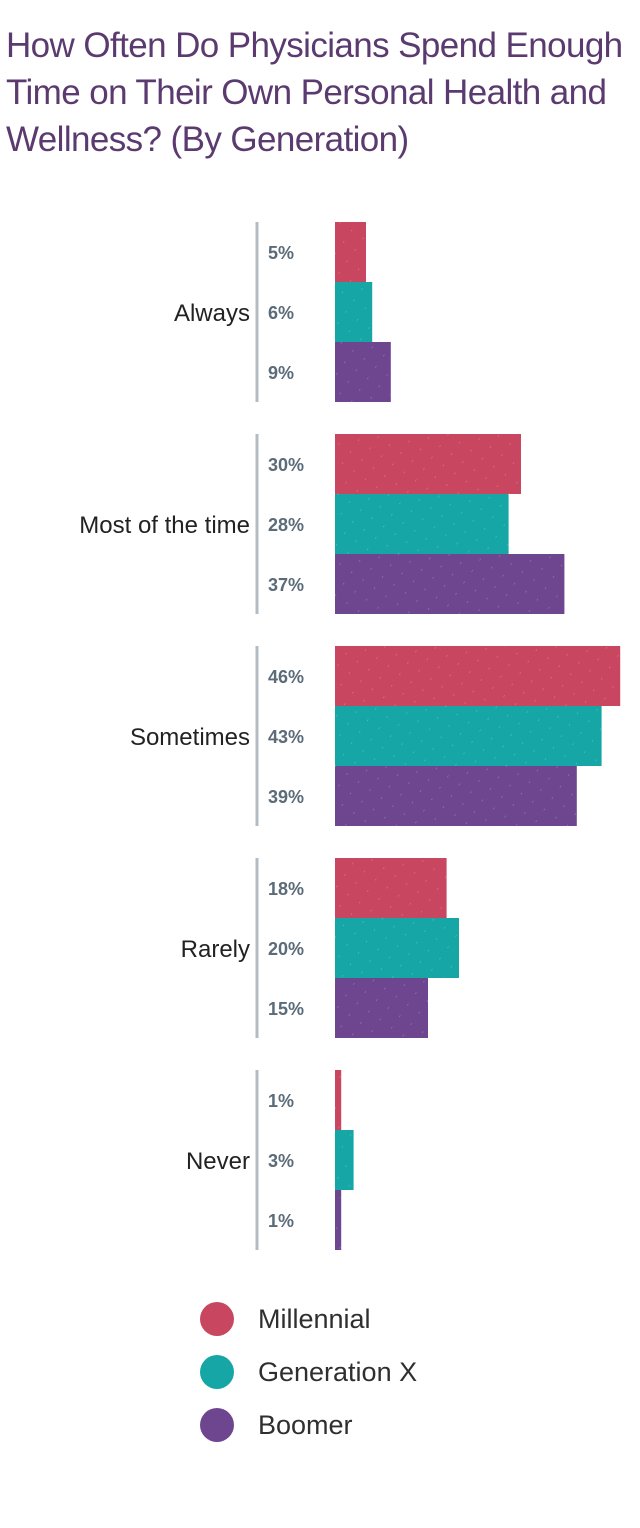 Image resolution: width=640 pixels, height=1528 pixels. I want to click on data-label: 46%, so click(286, 677).